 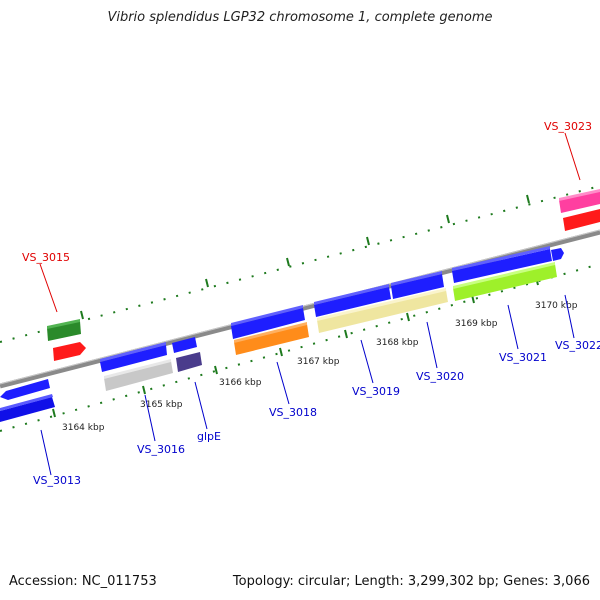 What do you see at coordinates (579, 210) in the screenshot?
I see `gene-arrow-vs3023` at bounding box center [579, 210].